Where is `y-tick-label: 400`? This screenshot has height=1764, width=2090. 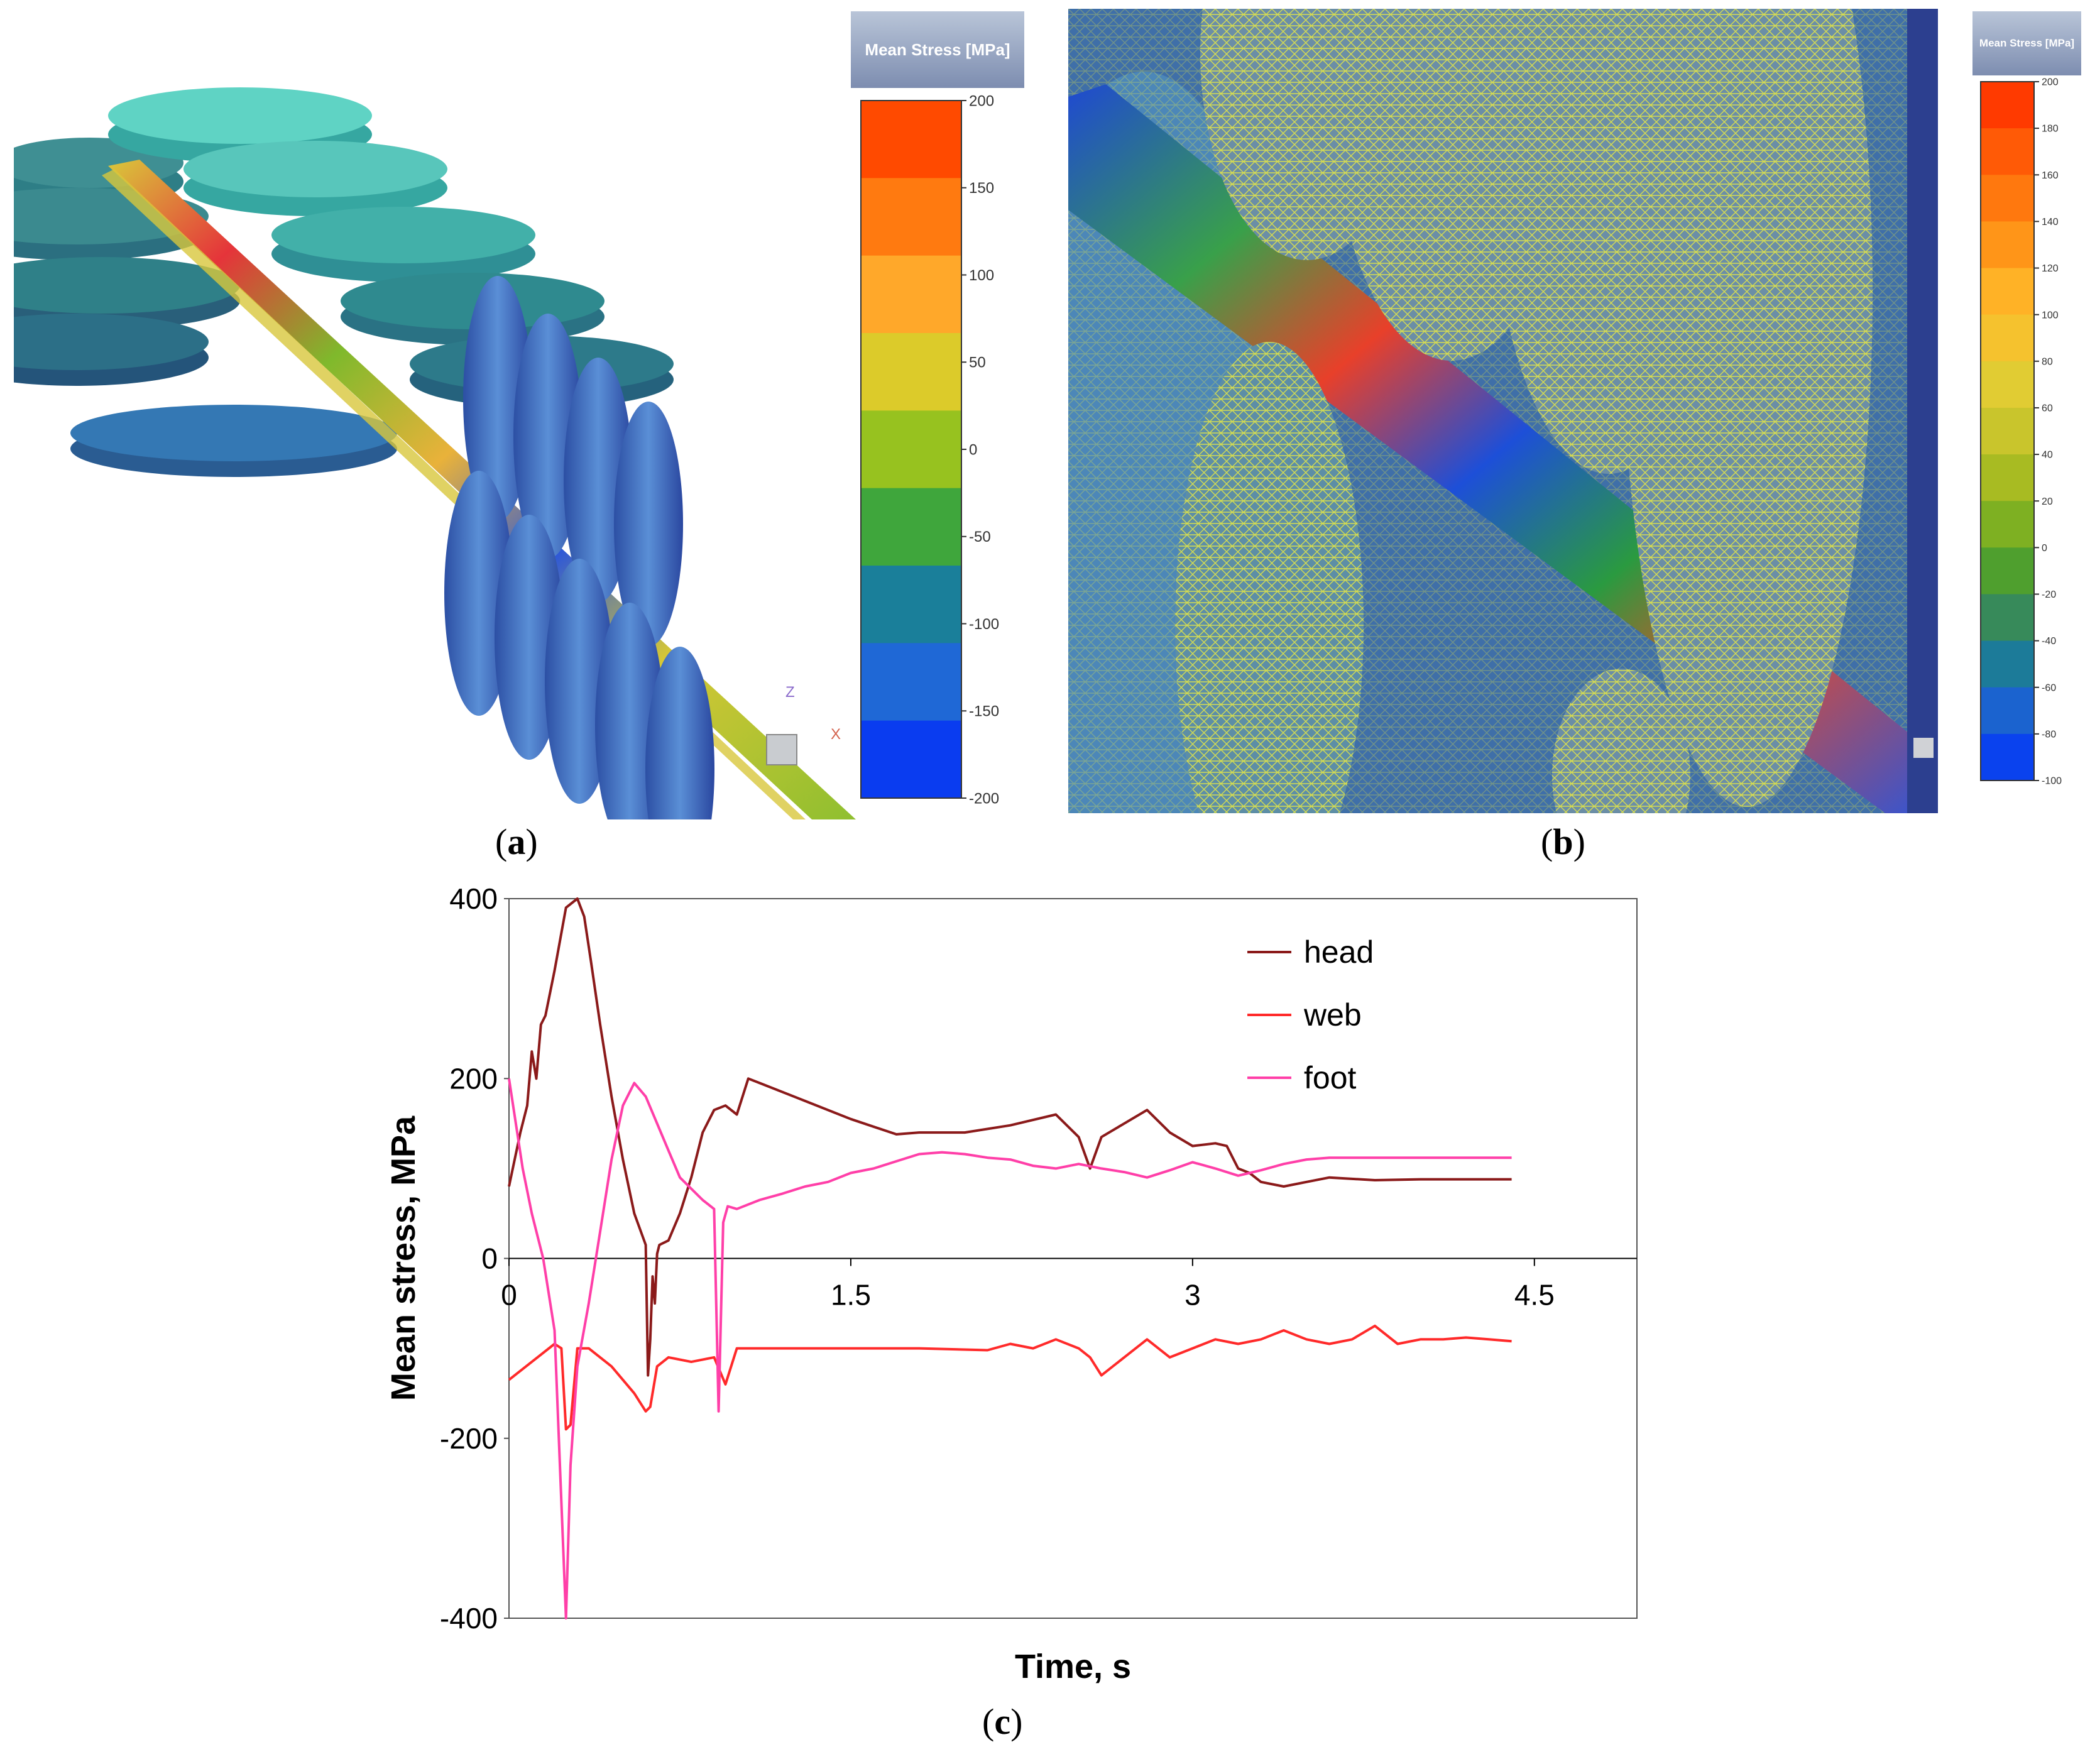 y-tick-label: 400 is located at coordinates (474, 898).